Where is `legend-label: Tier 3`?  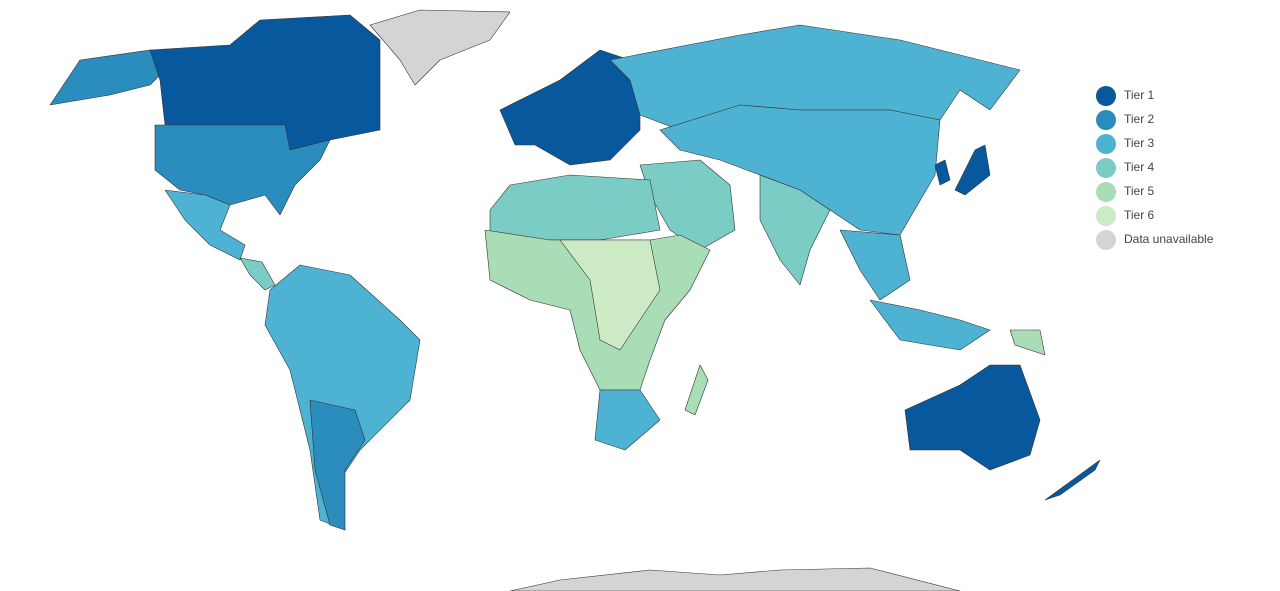 legend-label: Tier 3 is located at coordinates (1139, 143).